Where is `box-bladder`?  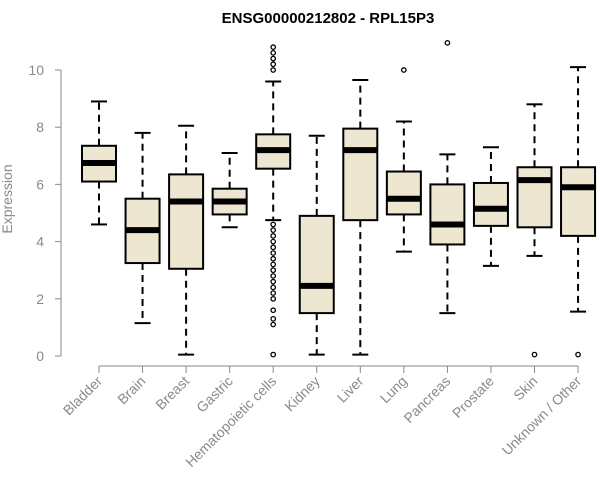
box-bladder is located at coordinates (99, 163).